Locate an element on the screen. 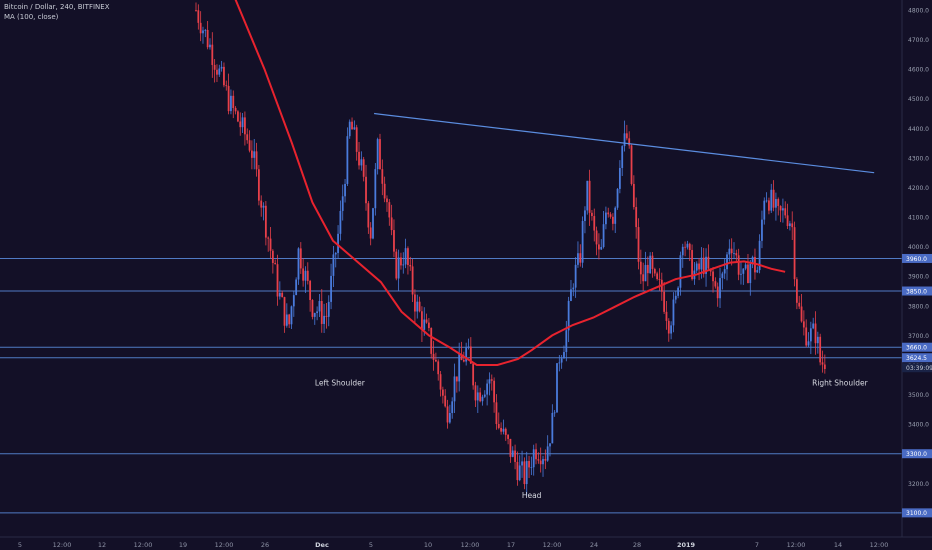  price-tick-label: 3900.0 is located at coordinates (918, 277).